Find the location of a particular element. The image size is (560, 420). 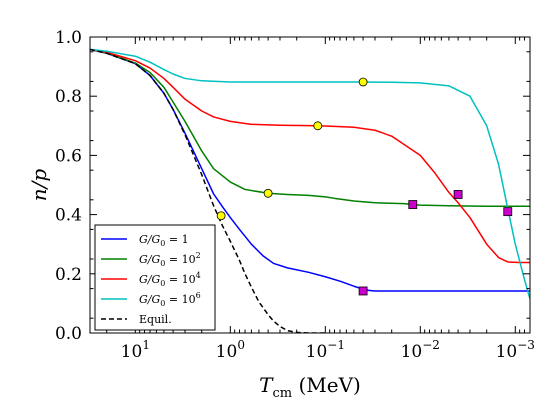

x-tick-label-4: 10⁻³ is located at coordinates (515, 350).